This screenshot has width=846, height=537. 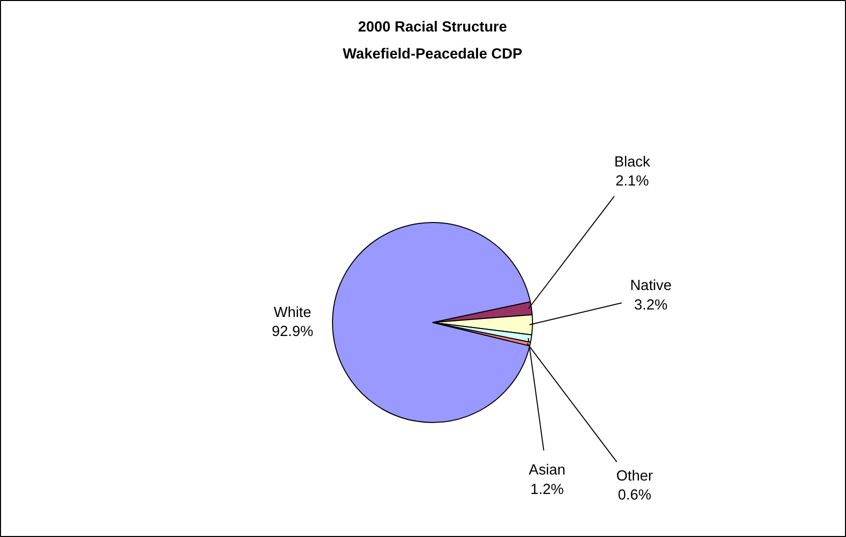 What do you see at coordinates (651, 286) in the screenshot?
I see `slice-label: Native` at bounding box center [651, 286].